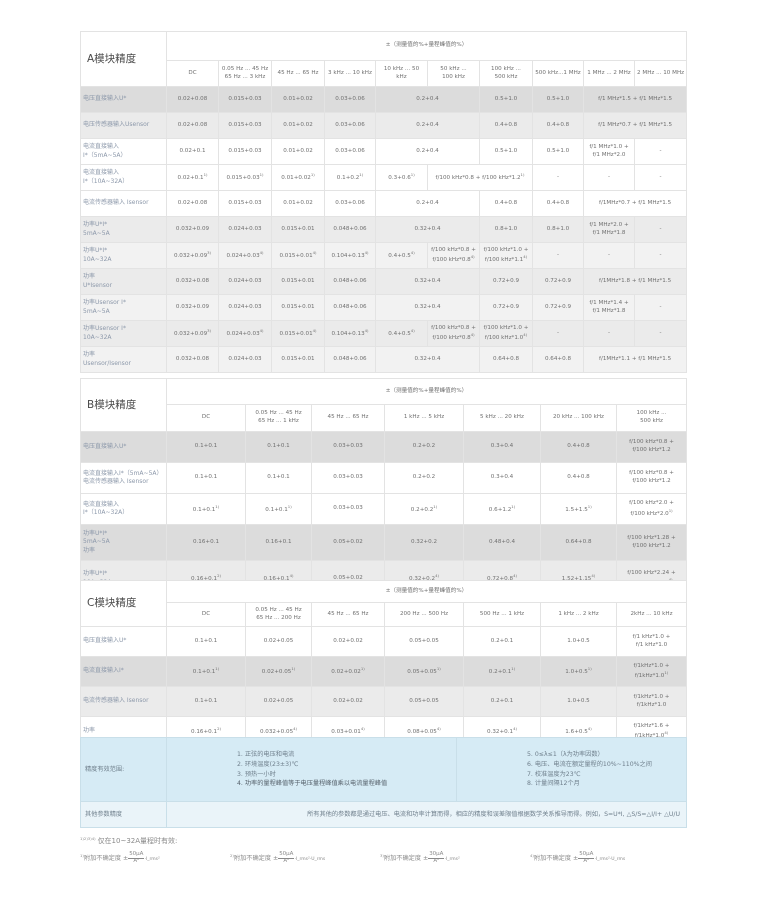  What do you see at coordinates (350, 124) in the screenshot?
I see `value-text: 0.03+0.06` at bounding box center [350, 124].